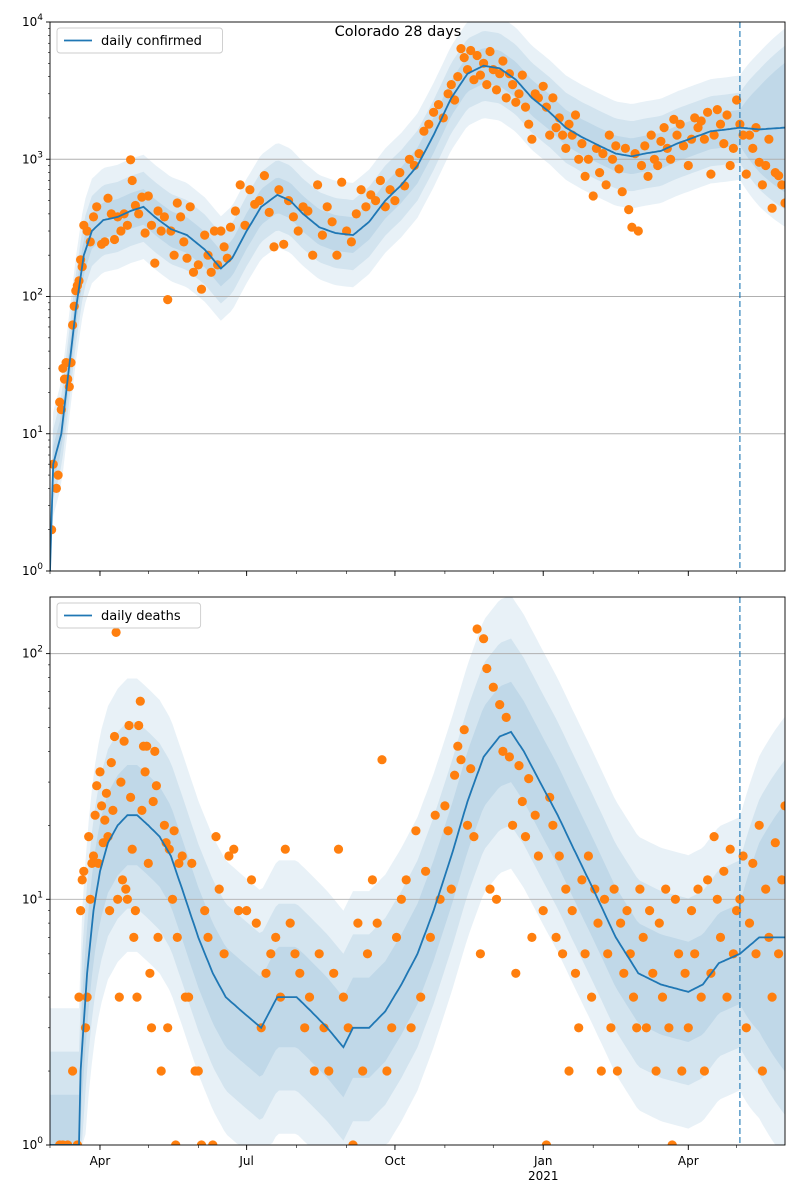  What do you see at coordinates (543, 1161) in the screenshot?
I see `x-tick-label: Jan` at bounding box center [543, 1161].